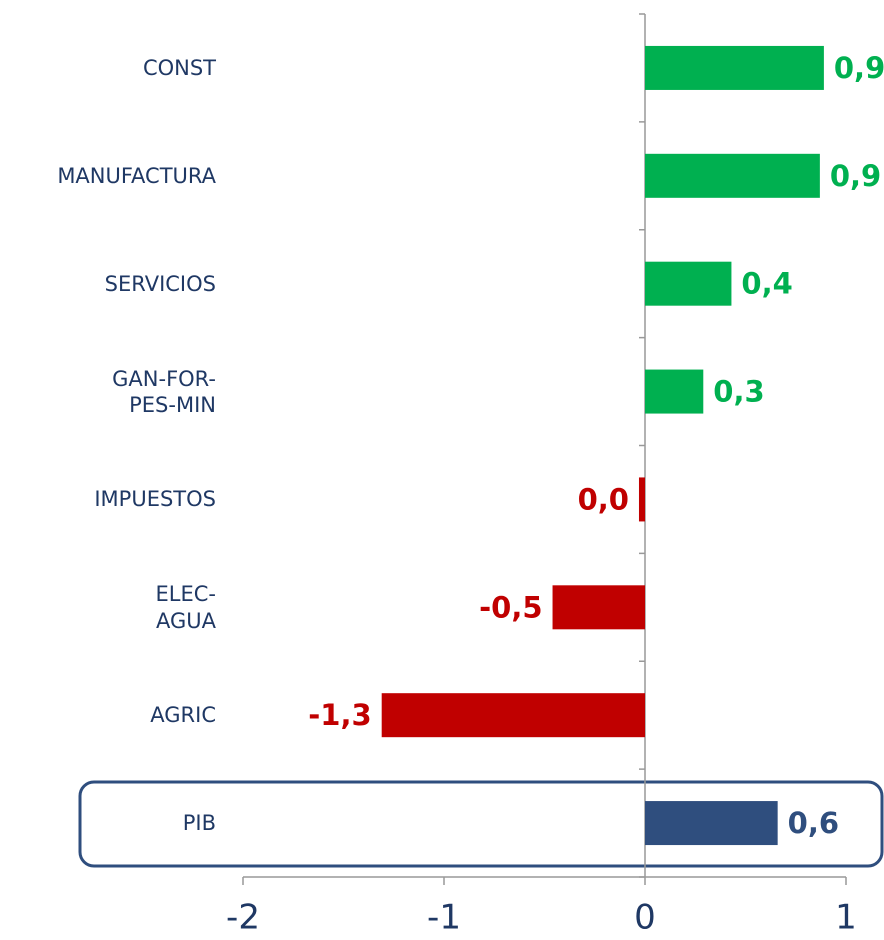 This screenshot has width=884, height=940. What do you see at coordinates (164, 391) in the screenshot?
I see `category-label: GAN-FOR- PES-MIN` at bounding box center [164, 391].